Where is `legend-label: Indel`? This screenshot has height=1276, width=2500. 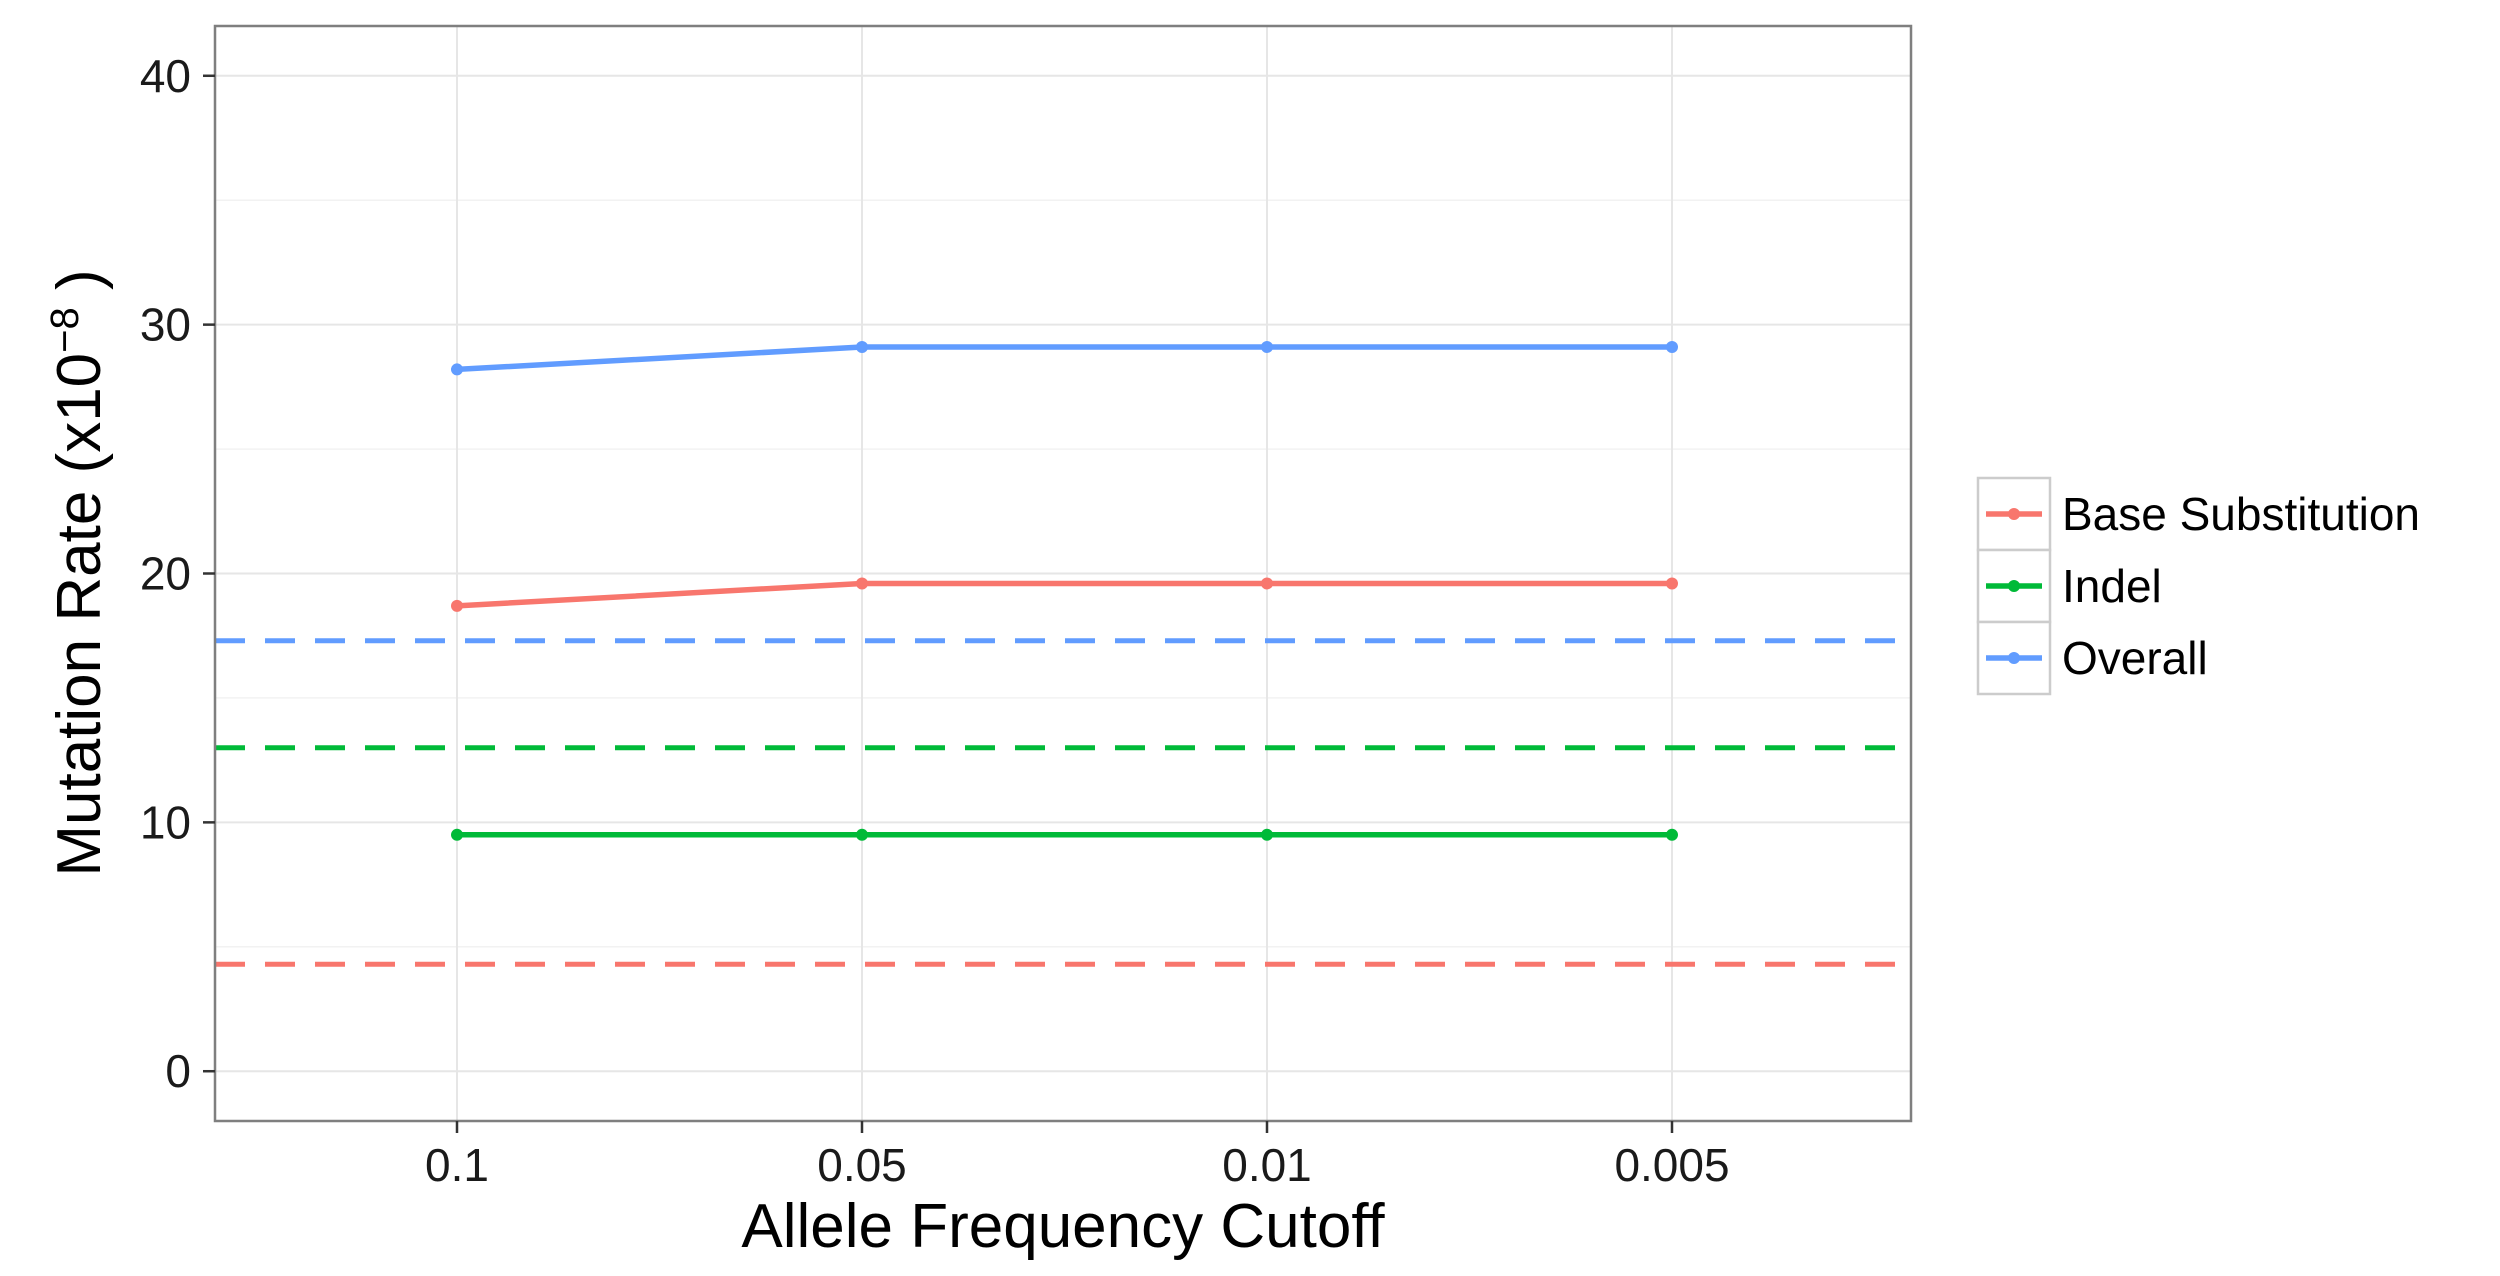 legend-label: Indel is located at coordinates (2112, 586).